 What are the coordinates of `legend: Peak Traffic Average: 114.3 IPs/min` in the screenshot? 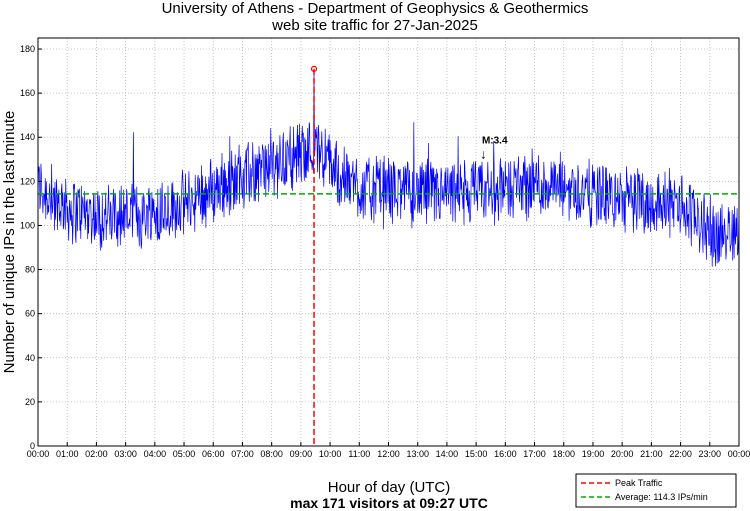 It's located at (656, 490).